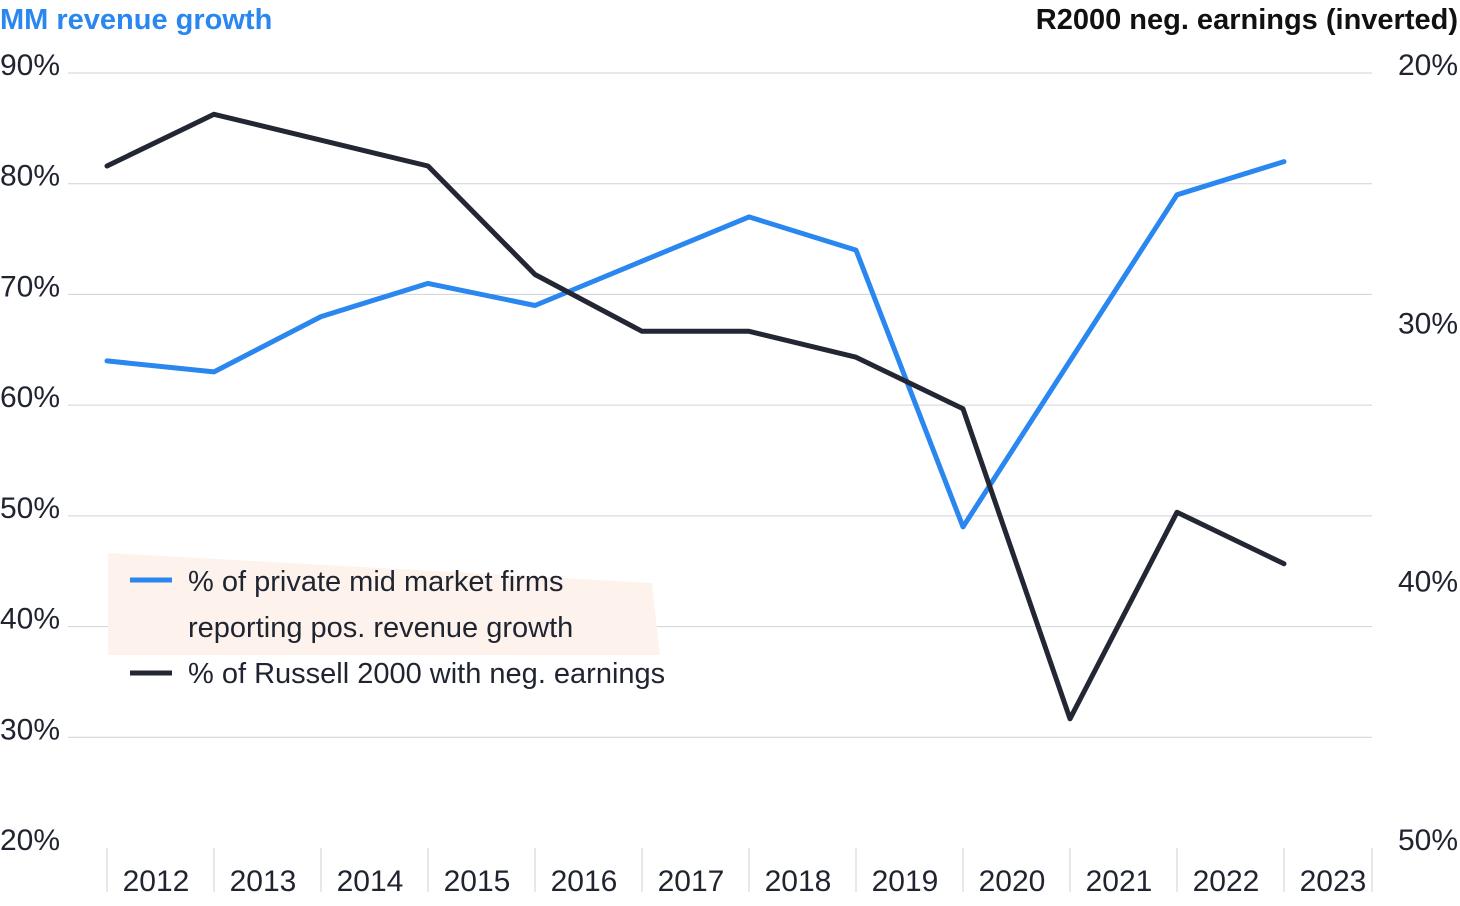  I want to click on legend-background, so click(384, 604).